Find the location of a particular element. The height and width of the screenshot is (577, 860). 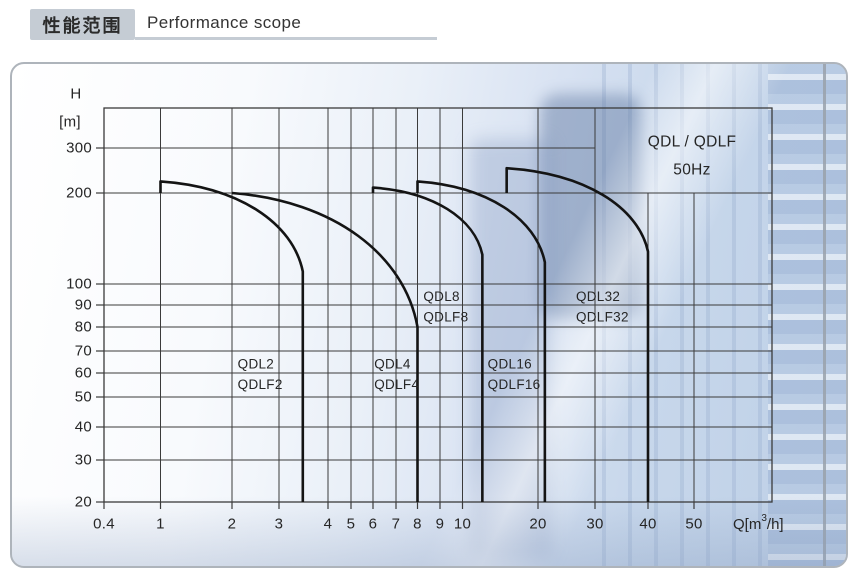

section-title-zh-badge: 性能范围 is located at coordinates (82, 24).